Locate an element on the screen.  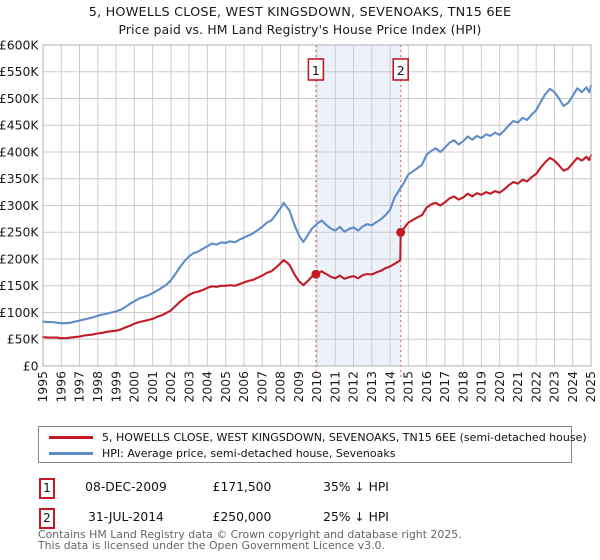
x-tick-label: 2018 is located at coordinates (462, 387).